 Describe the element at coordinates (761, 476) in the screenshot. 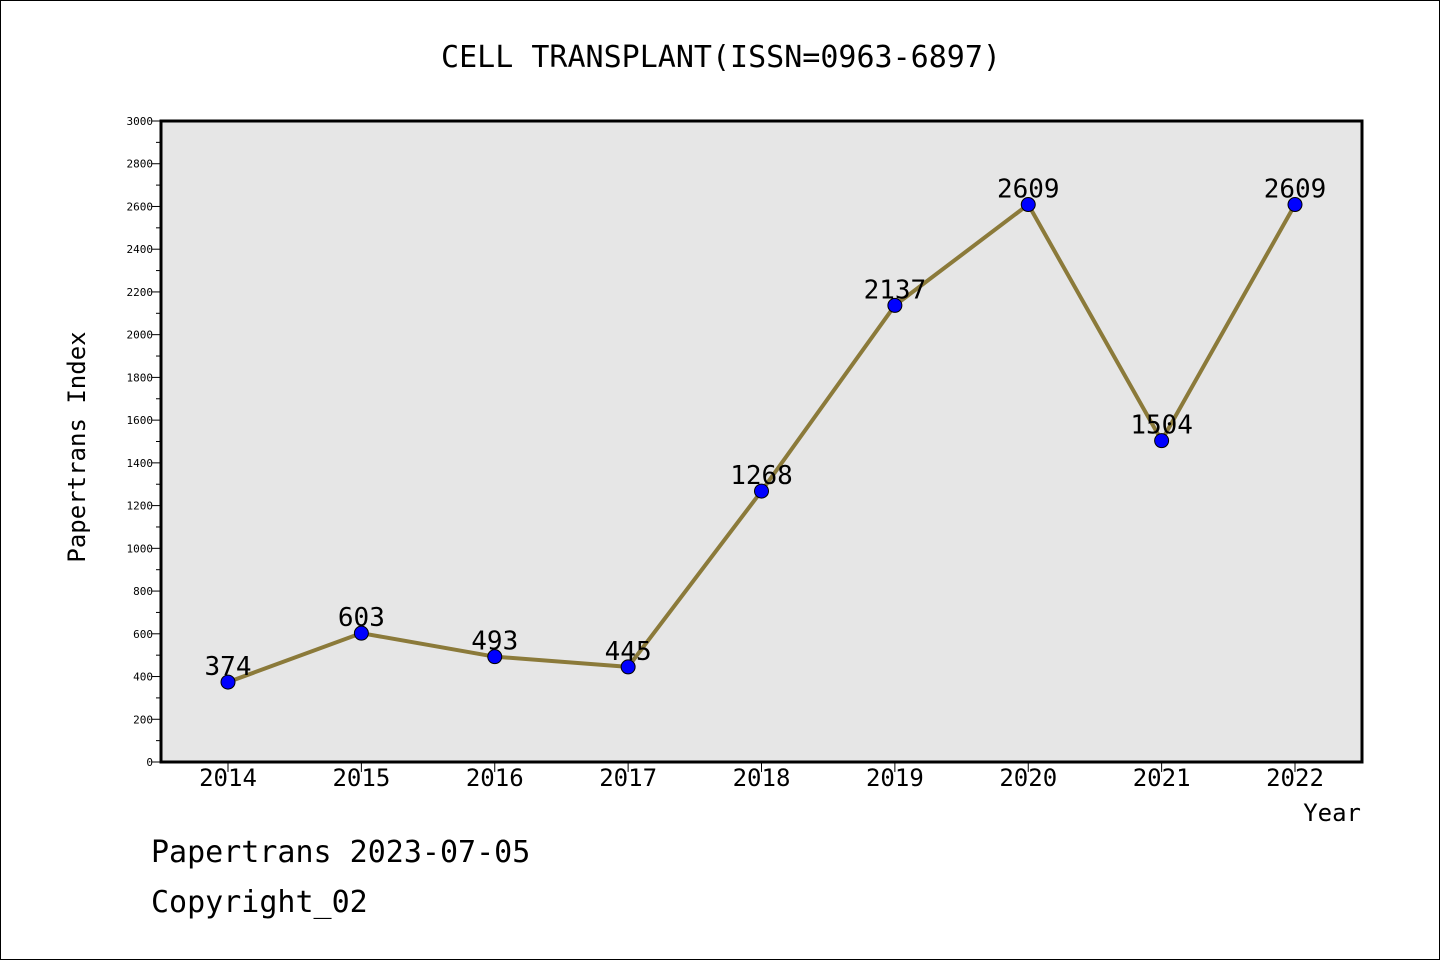

I see `data-label: 1268` at that location.